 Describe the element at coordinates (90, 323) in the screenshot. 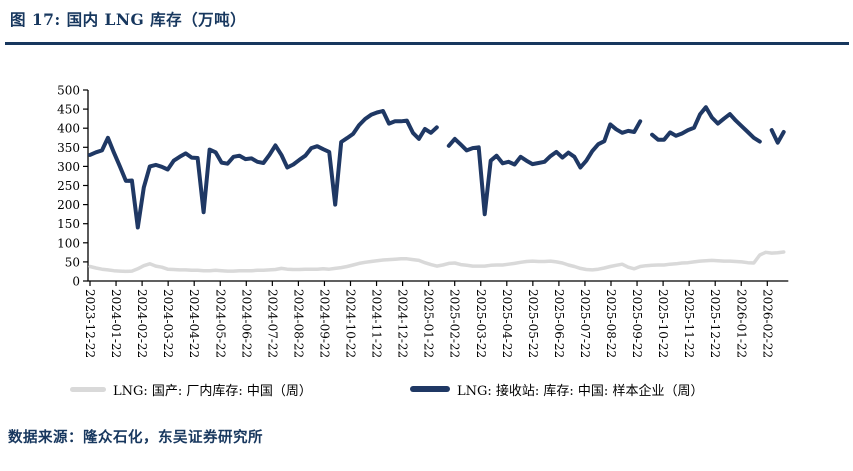

I see `x-tick-label: 2023-12-22` at that location.